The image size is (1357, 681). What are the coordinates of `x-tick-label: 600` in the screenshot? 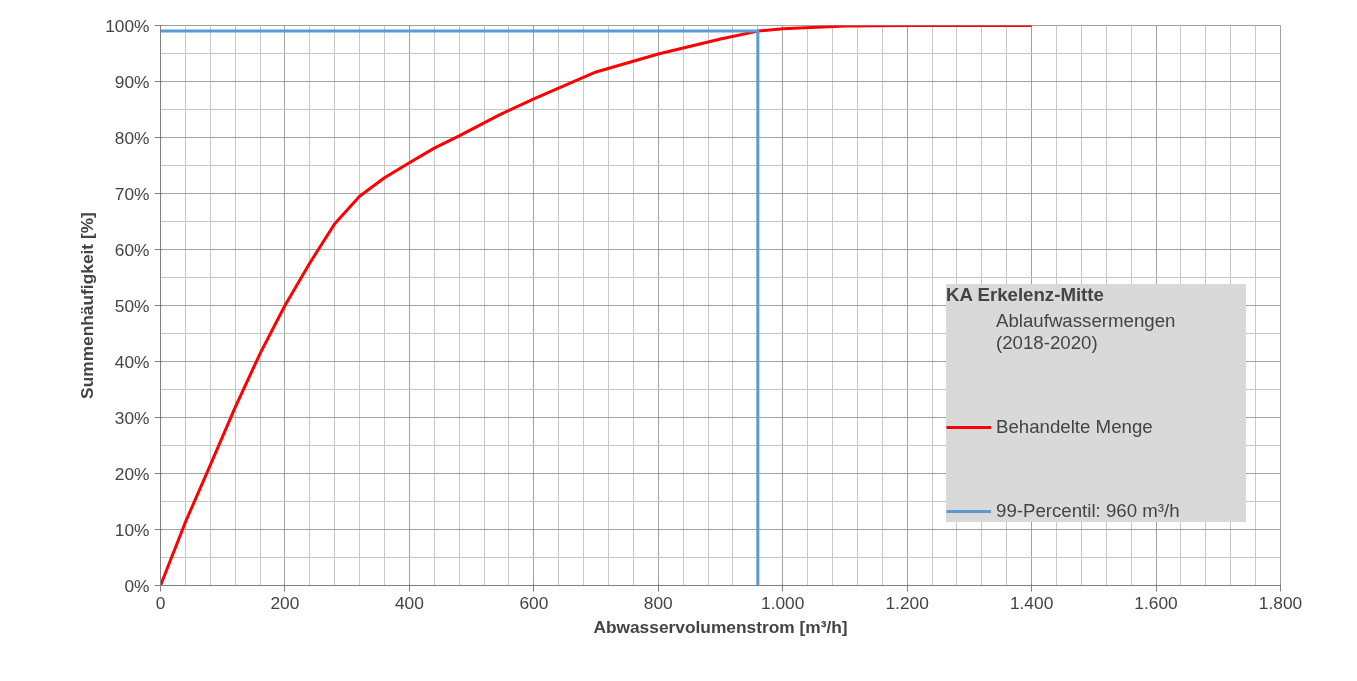 It's located at (534, 602).